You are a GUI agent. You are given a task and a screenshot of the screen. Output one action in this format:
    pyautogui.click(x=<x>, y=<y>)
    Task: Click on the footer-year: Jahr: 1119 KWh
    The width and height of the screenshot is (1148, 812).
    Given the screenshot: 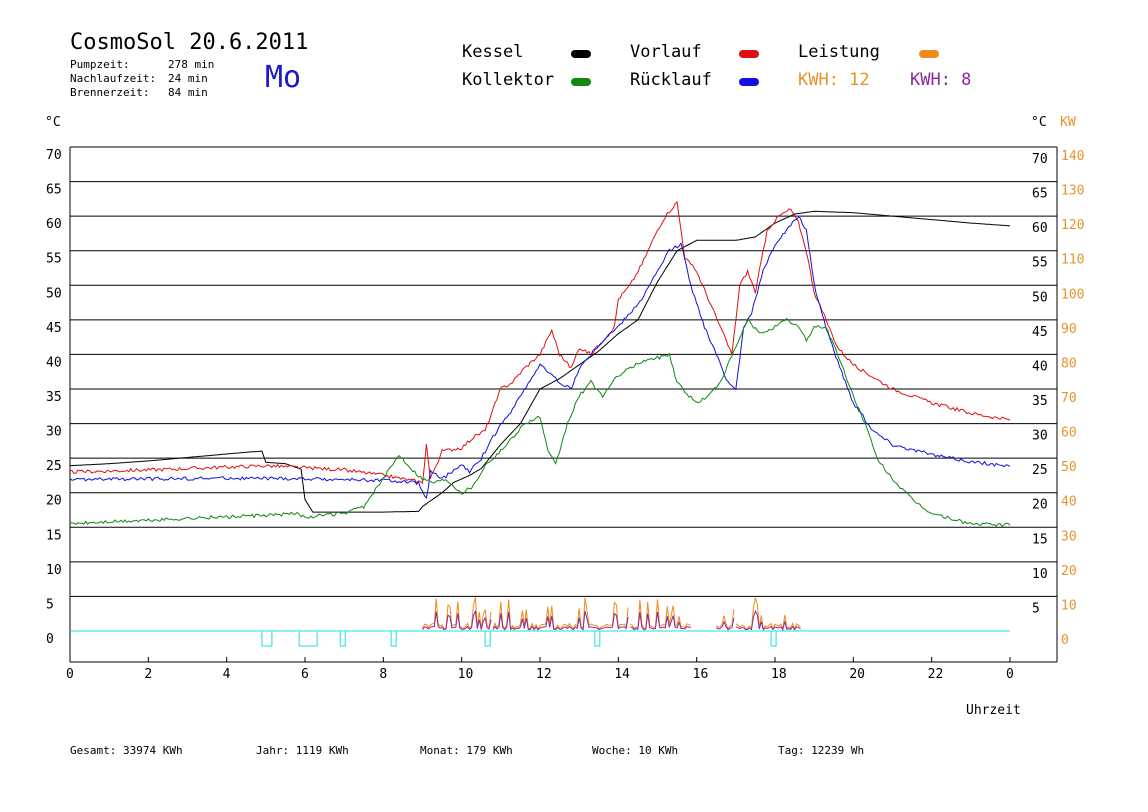 What is the action you would take?
    pyautogui.click(x=302, y=750)
    